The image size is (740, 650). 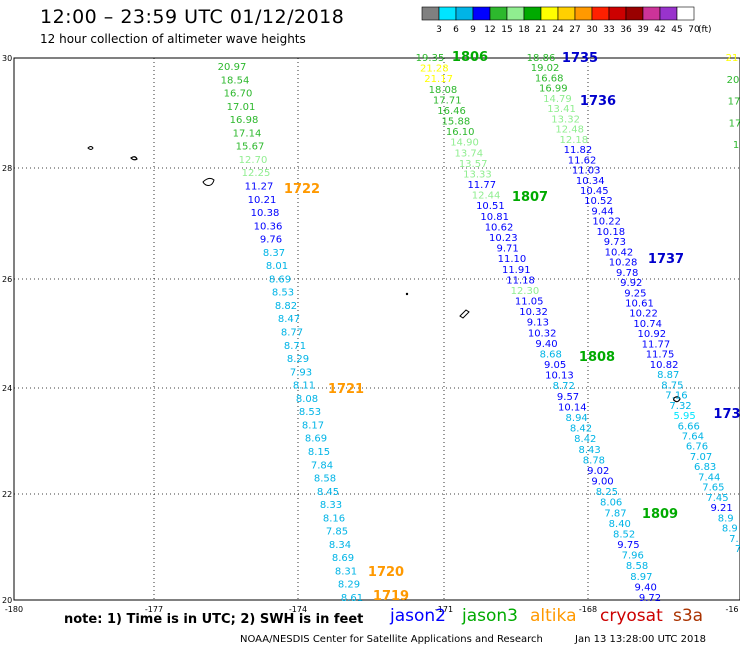 What do you see at coordinates (557, 99) in the screenshot?
I see `wave-height-value: 14.79` at bounding box center [557, 99].